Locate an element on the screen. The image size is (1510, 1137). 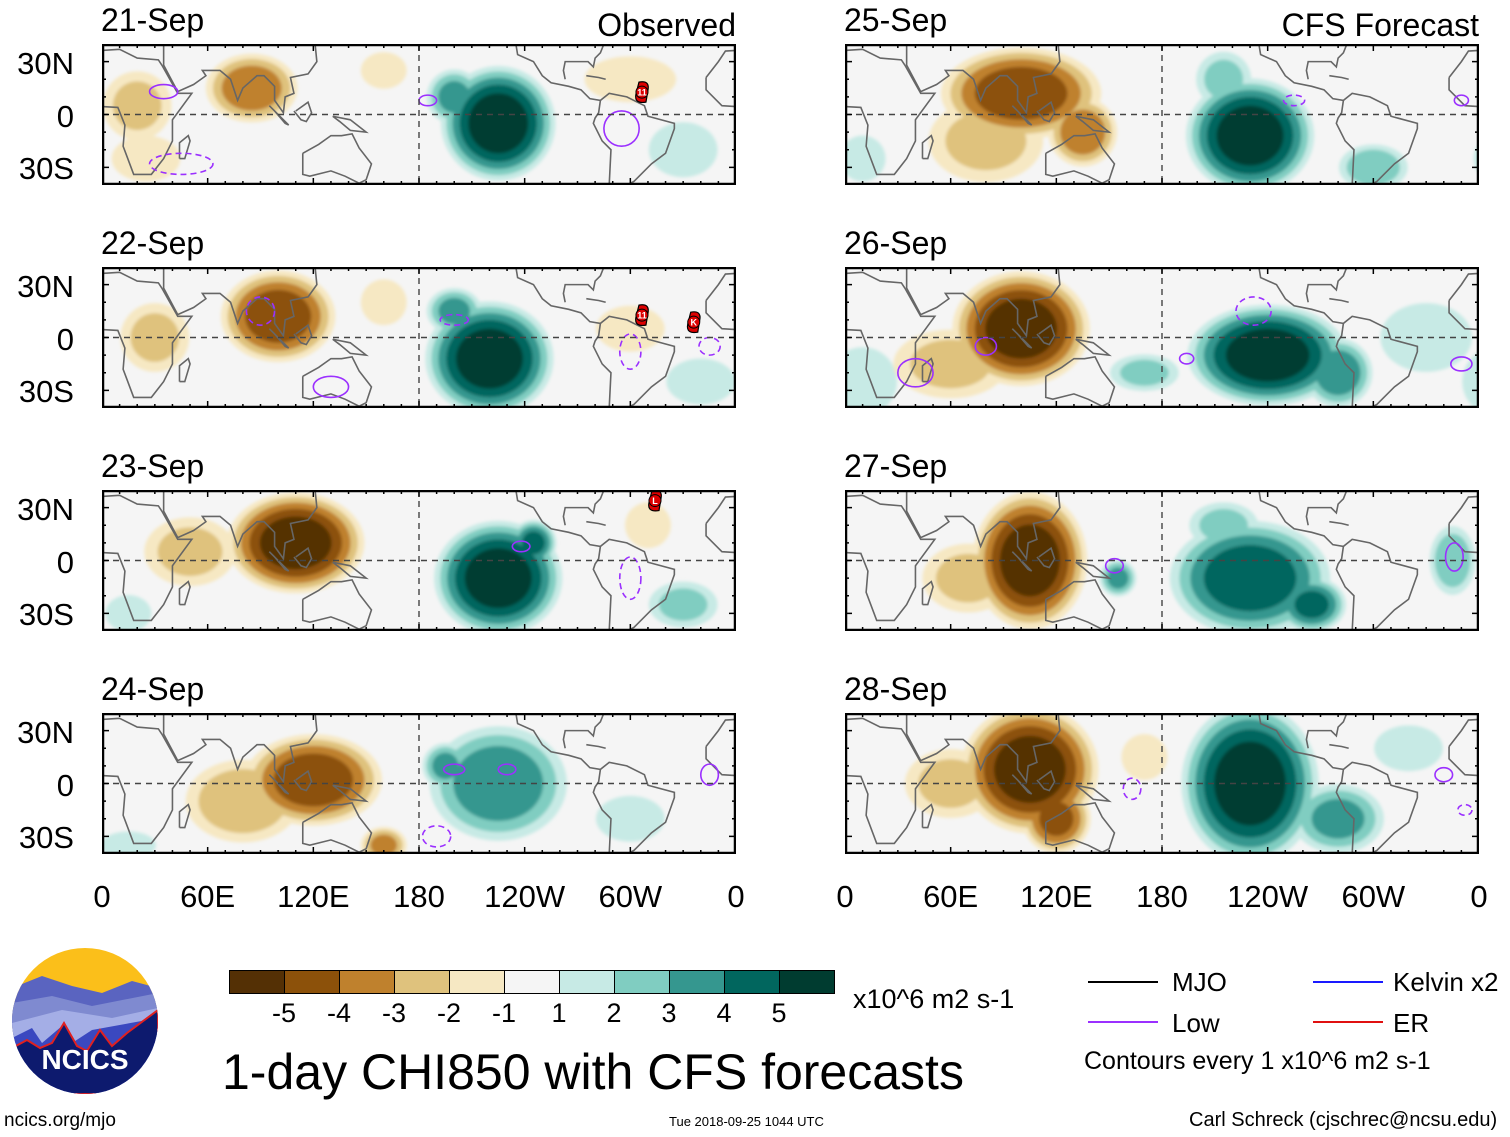
logo-text: NCICS is located at coordinates (85, 1059).